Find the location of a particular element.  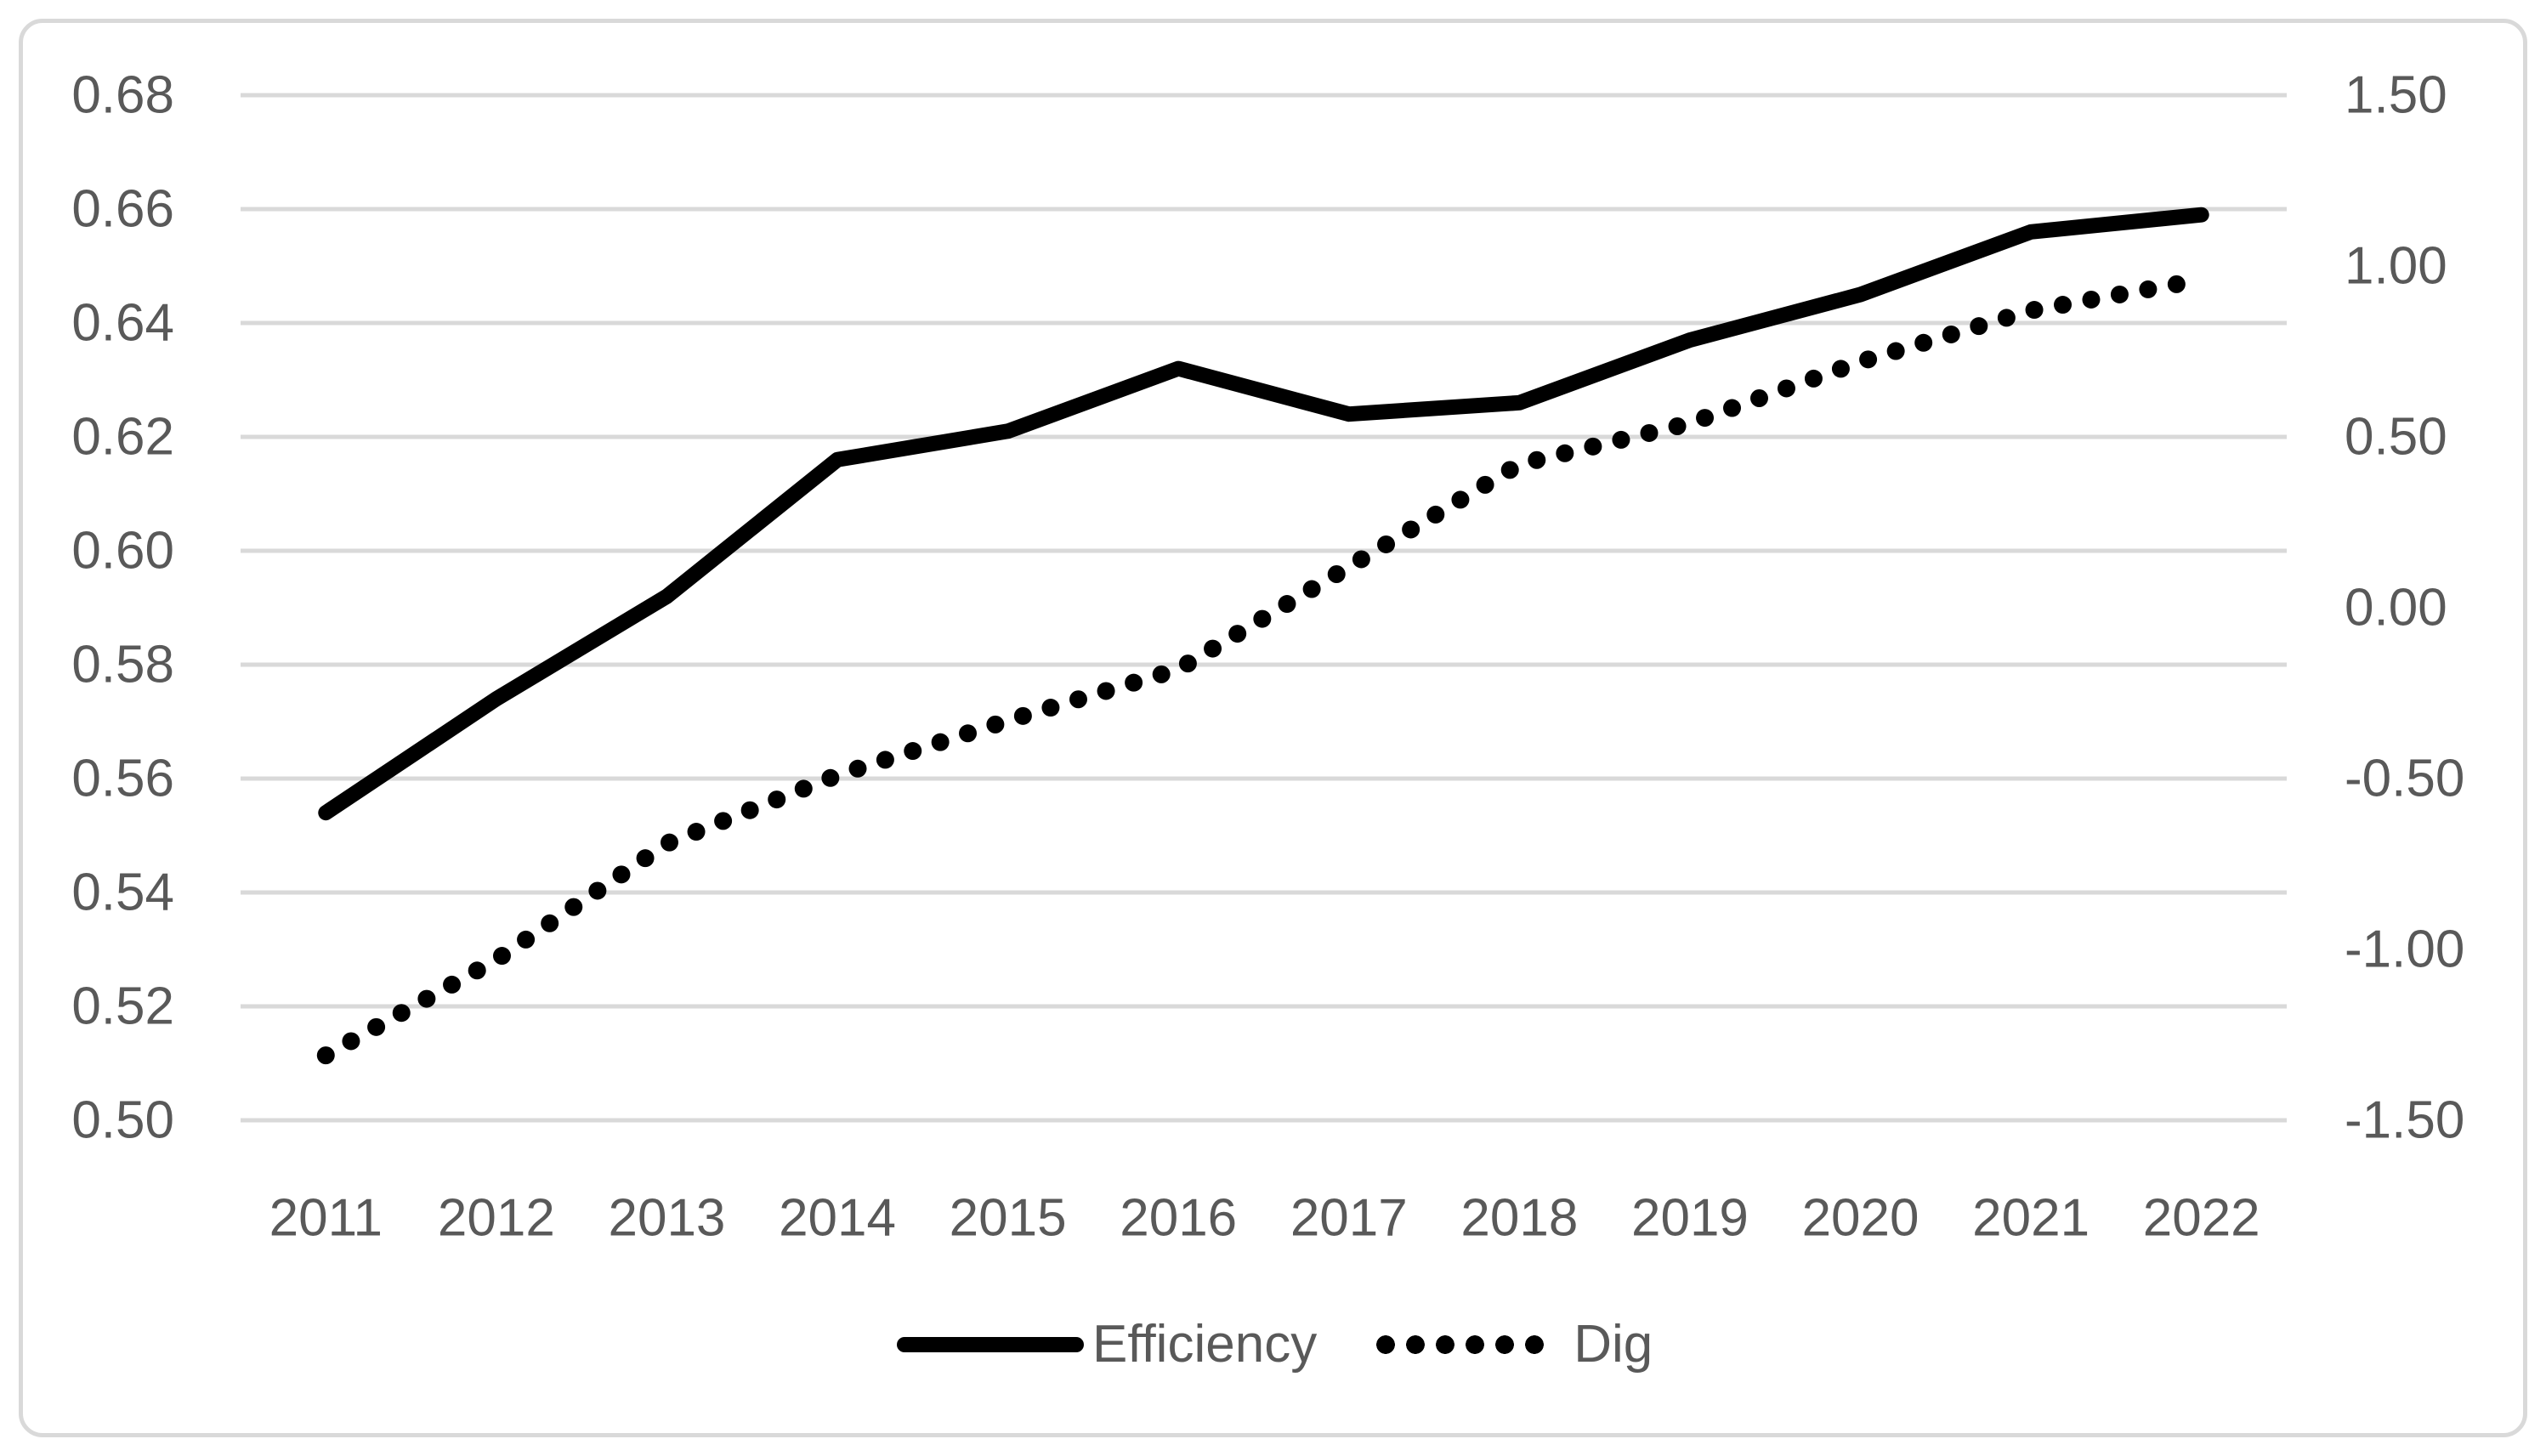

x-axis-year-label: 2018 is located at coordinates (1519, 1218).